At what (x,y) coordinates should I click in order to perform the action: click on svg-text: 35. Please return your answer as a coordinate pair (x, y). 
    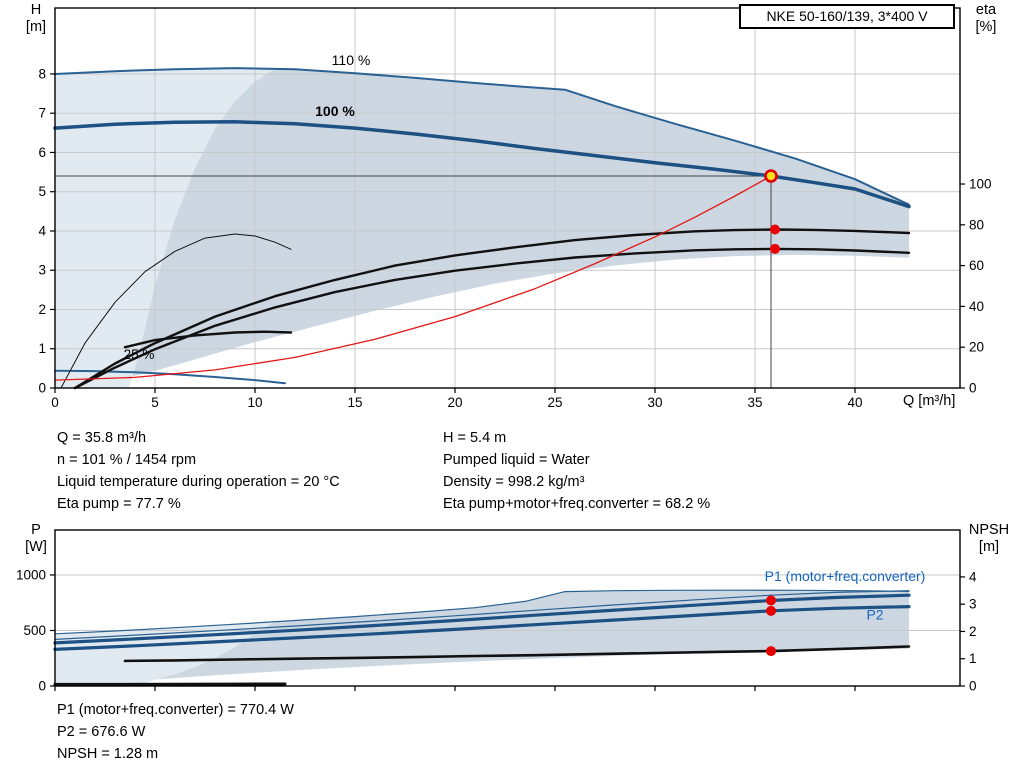
    Looking at the image, I should click on (754, 402).